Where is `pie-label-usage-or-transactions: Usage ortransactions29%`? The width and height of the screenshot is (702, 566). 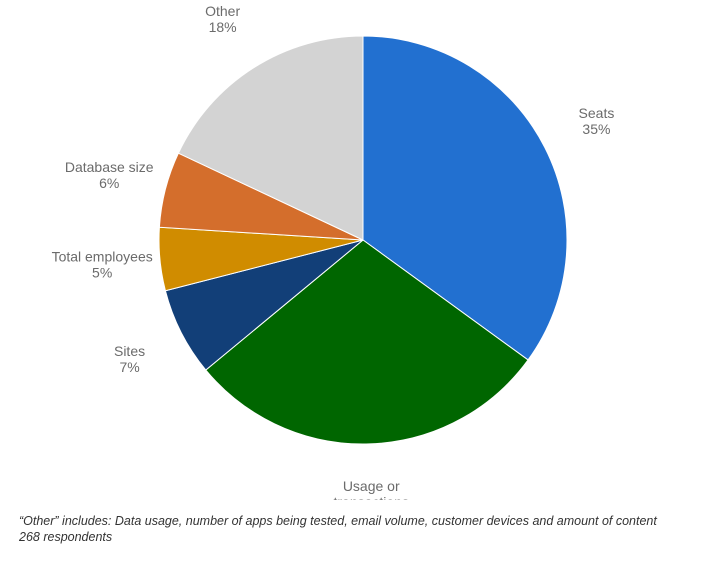 pie-label-usage-or-transactions: Usage ortransactions29% is located at coordinates (370, 489).